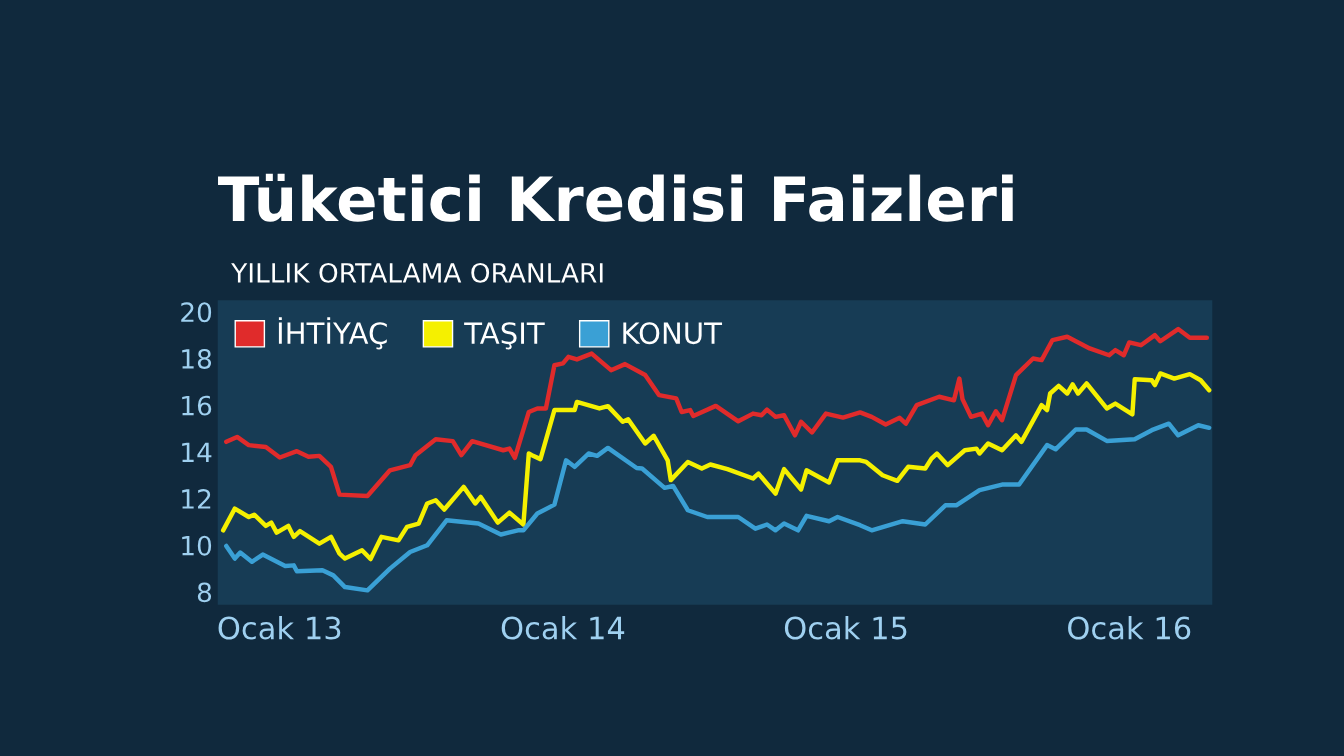 Image resolution: width=1344 pixels, height=756 pixels. What do you see at coordinates (1129, 627) in the screenshot?
I see `x-tick-label: Ocak 16` at bounding box center [1129, 627].